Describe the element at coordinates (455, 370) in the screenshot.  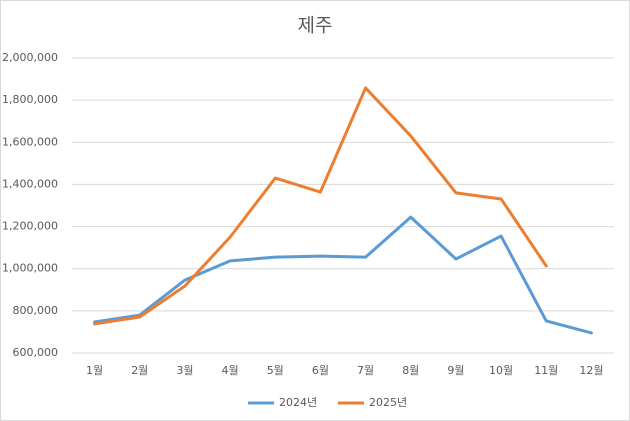
I see `x-tick-label: 9월` at that location.